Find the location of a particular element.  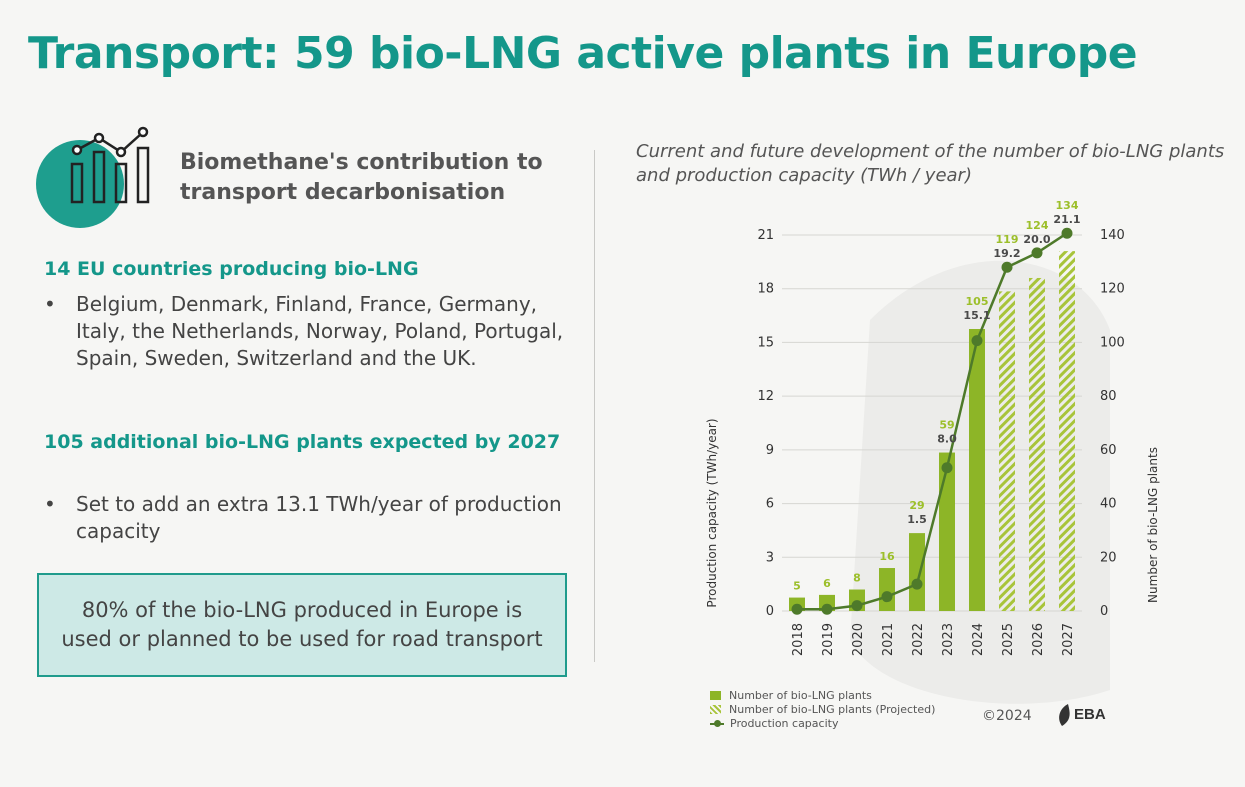

legend-item-projected: Number of bio-LNG plants (Projected) is located at coordinates (822, 709).